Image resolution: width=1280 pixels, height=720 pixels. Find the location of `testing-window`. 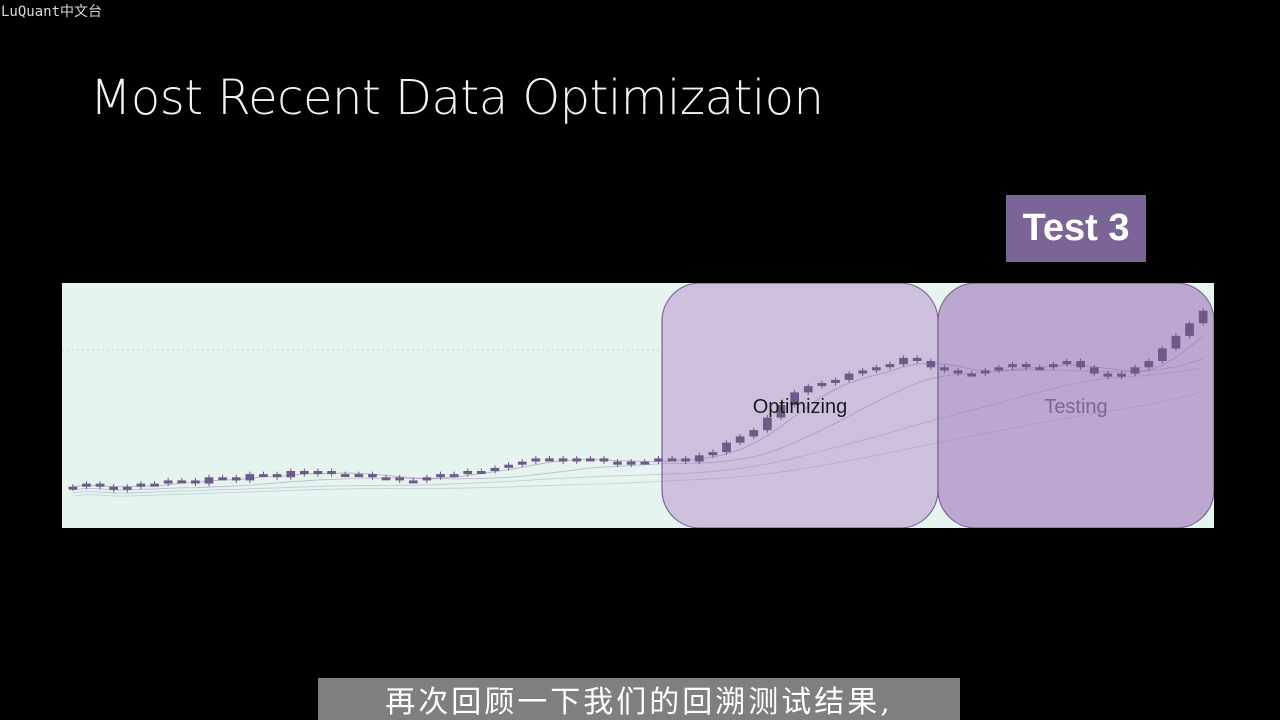

testing-window is located at coordinates (1075, 405).